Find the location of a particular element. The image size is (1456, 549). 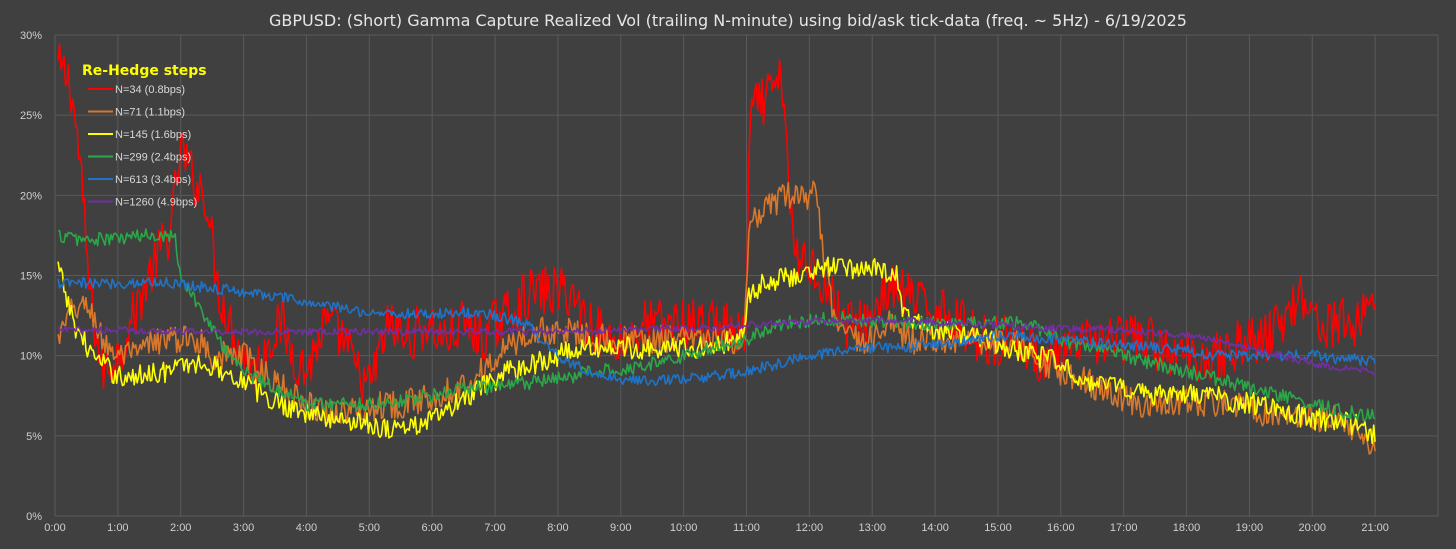

legend-label: N=299 (2.4bps) is located at coordinates (153, 158).